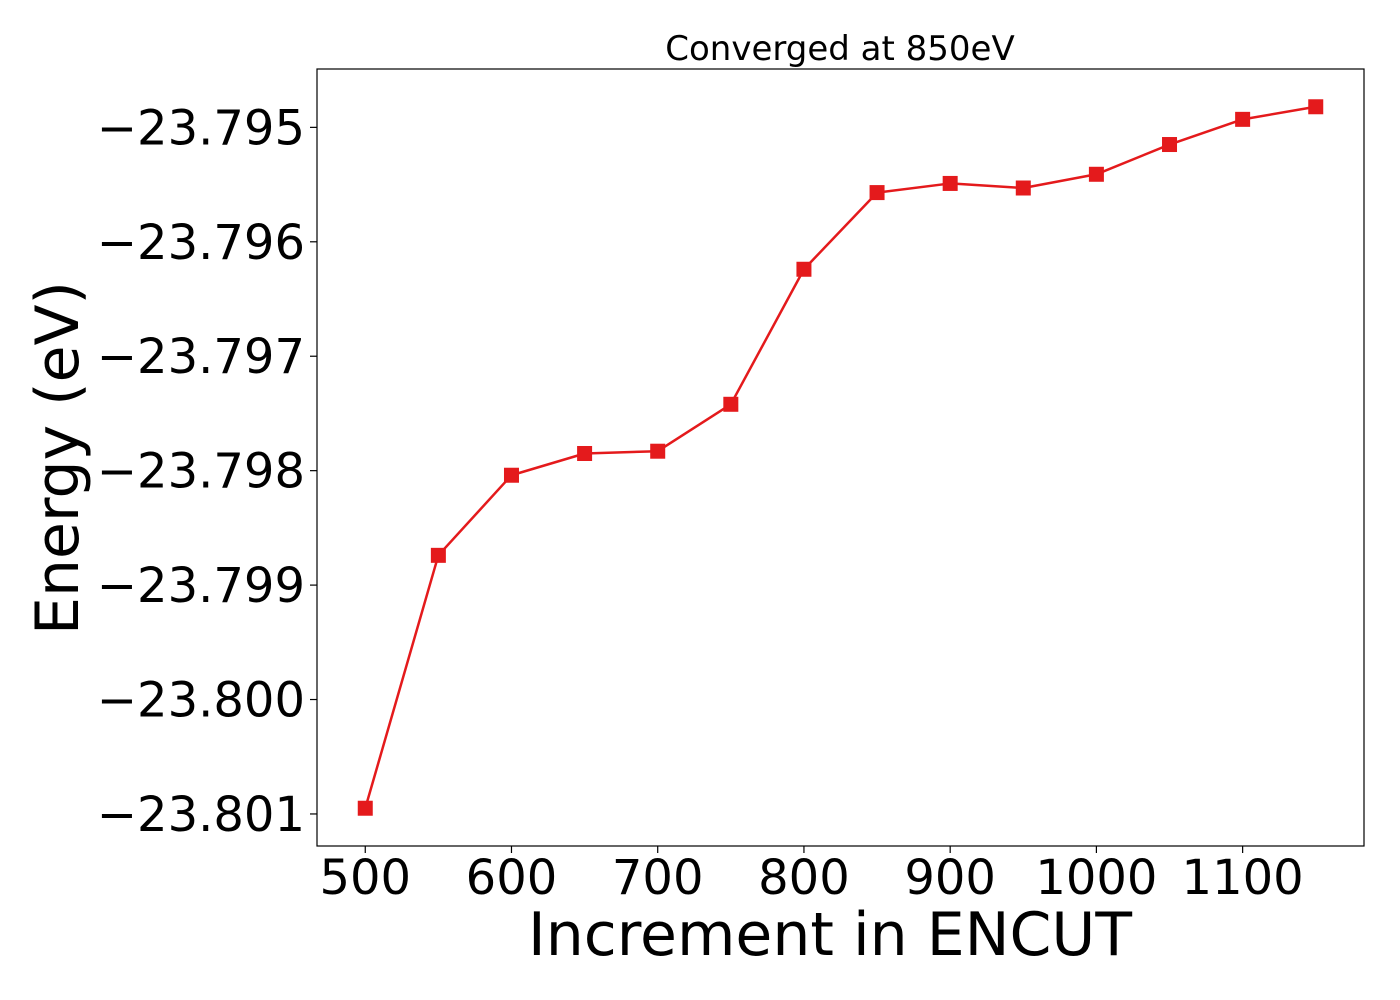  Describe the element at coordinates (804, 878) in the screenshot. I see `x-tick-label: 800` at that location.